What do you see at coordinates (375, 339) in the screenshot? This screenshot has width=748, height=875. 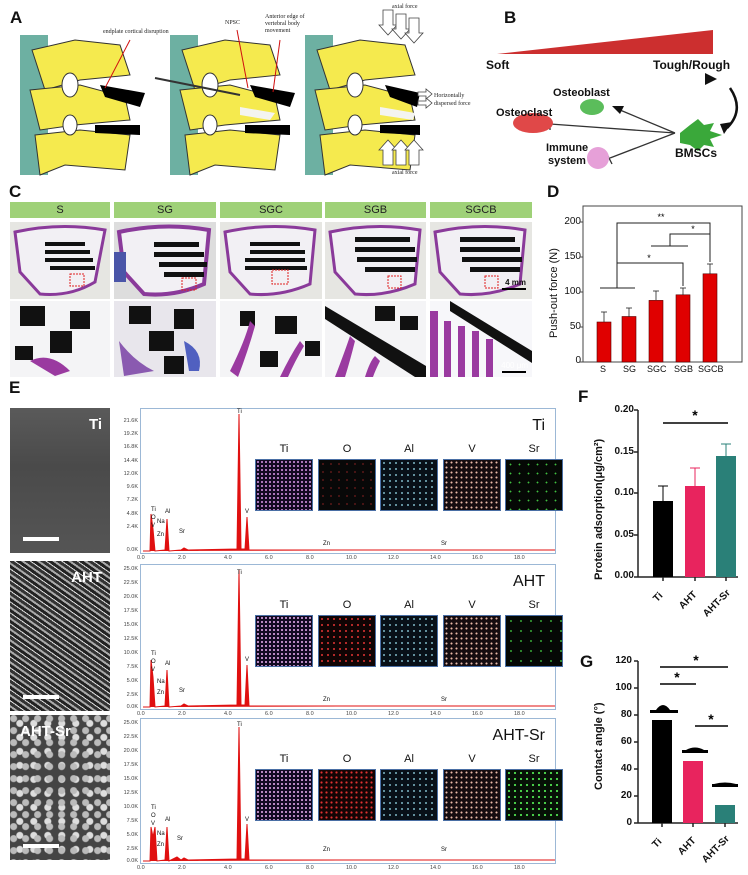 I see `histology-detail-sgb` at bounding box center [375, 339].